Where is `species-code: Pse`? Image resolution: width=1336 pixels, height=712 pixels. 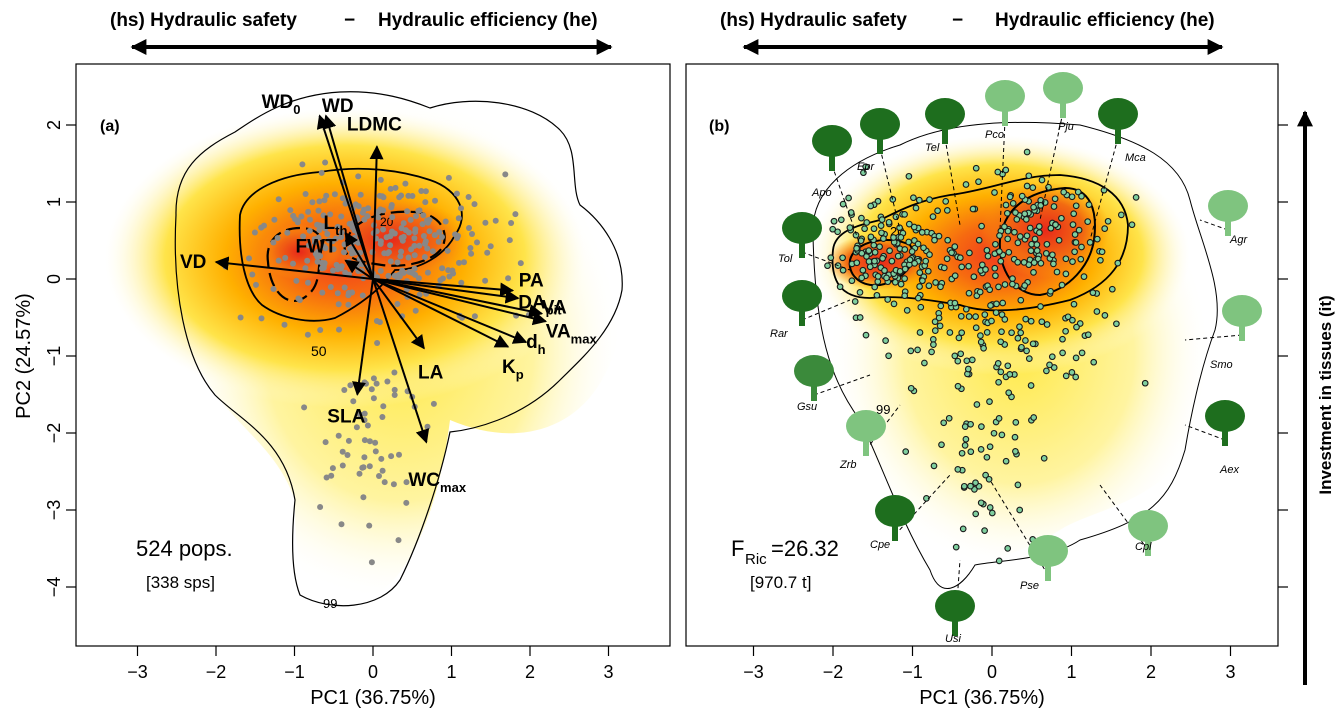 species-code: Pse is located at coordinates (1029, 586).